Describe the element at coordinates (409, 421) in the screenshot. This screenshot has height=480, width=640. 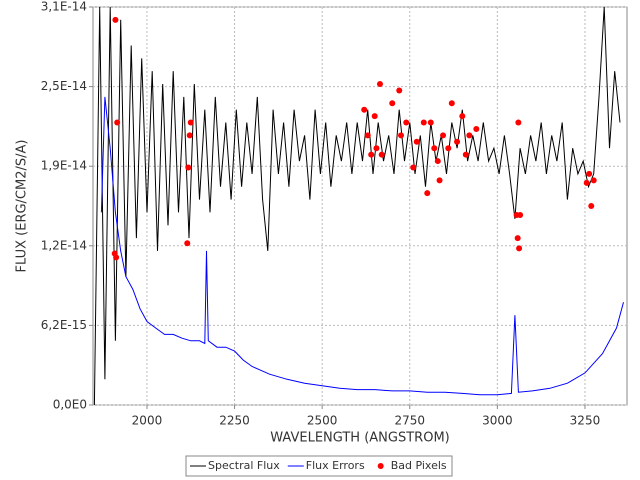
I see `x-tick-label: 2750` at that location.